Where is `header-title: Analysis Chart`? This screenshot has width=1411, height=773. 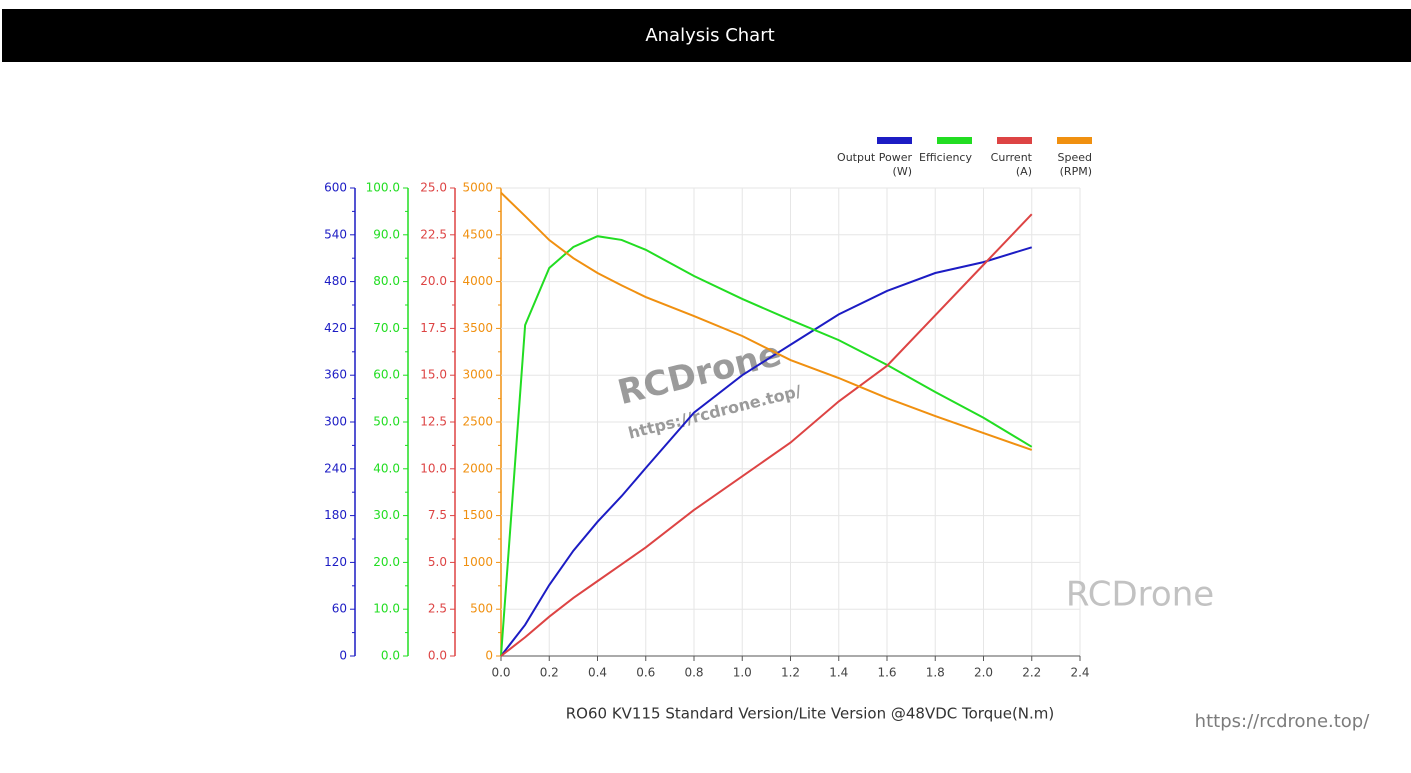 header-title: Analysis Chart is located at coordinates (709, 35).